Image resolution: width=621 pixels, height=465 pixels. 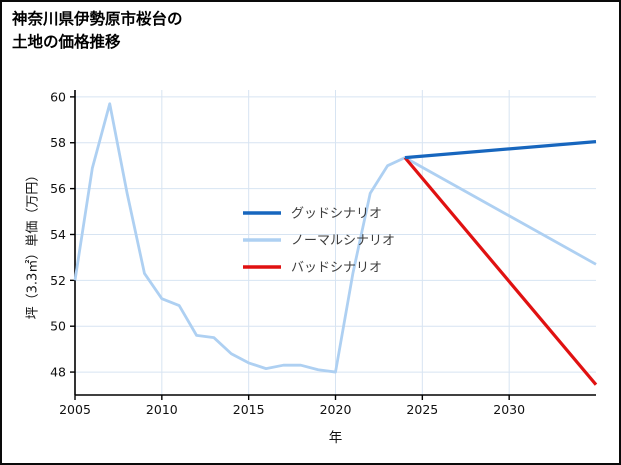 I want to click on y-tick-label: 54, so click(x=58, y=234).